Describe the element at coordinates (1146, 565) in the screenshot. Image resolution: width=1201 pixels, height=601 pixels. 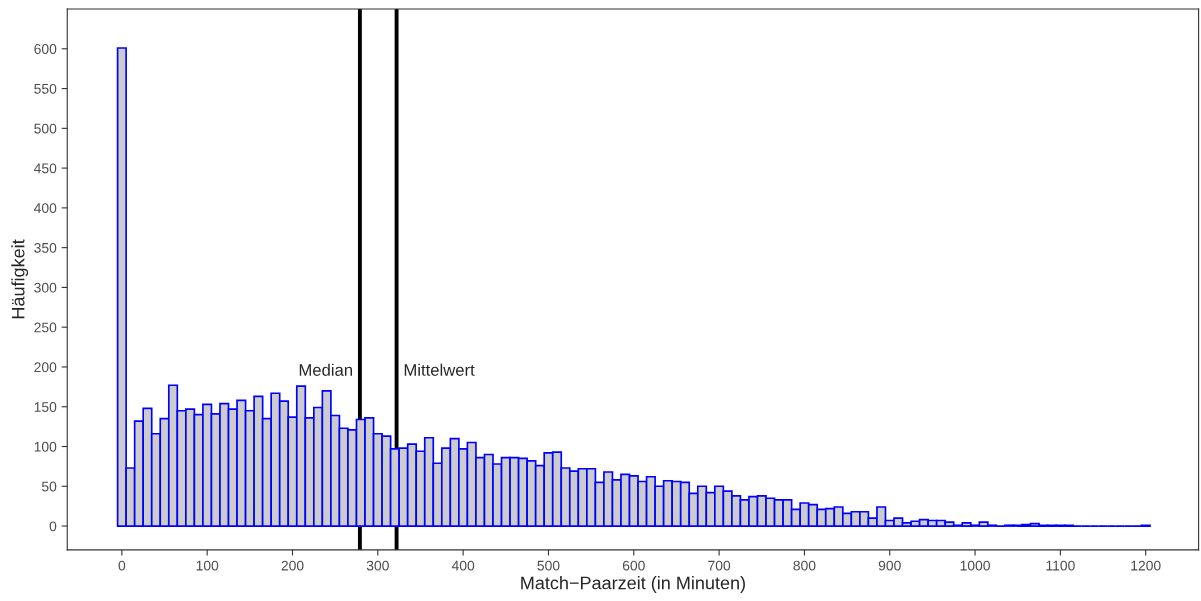
I see `x-tick-label: 1200` at that location.